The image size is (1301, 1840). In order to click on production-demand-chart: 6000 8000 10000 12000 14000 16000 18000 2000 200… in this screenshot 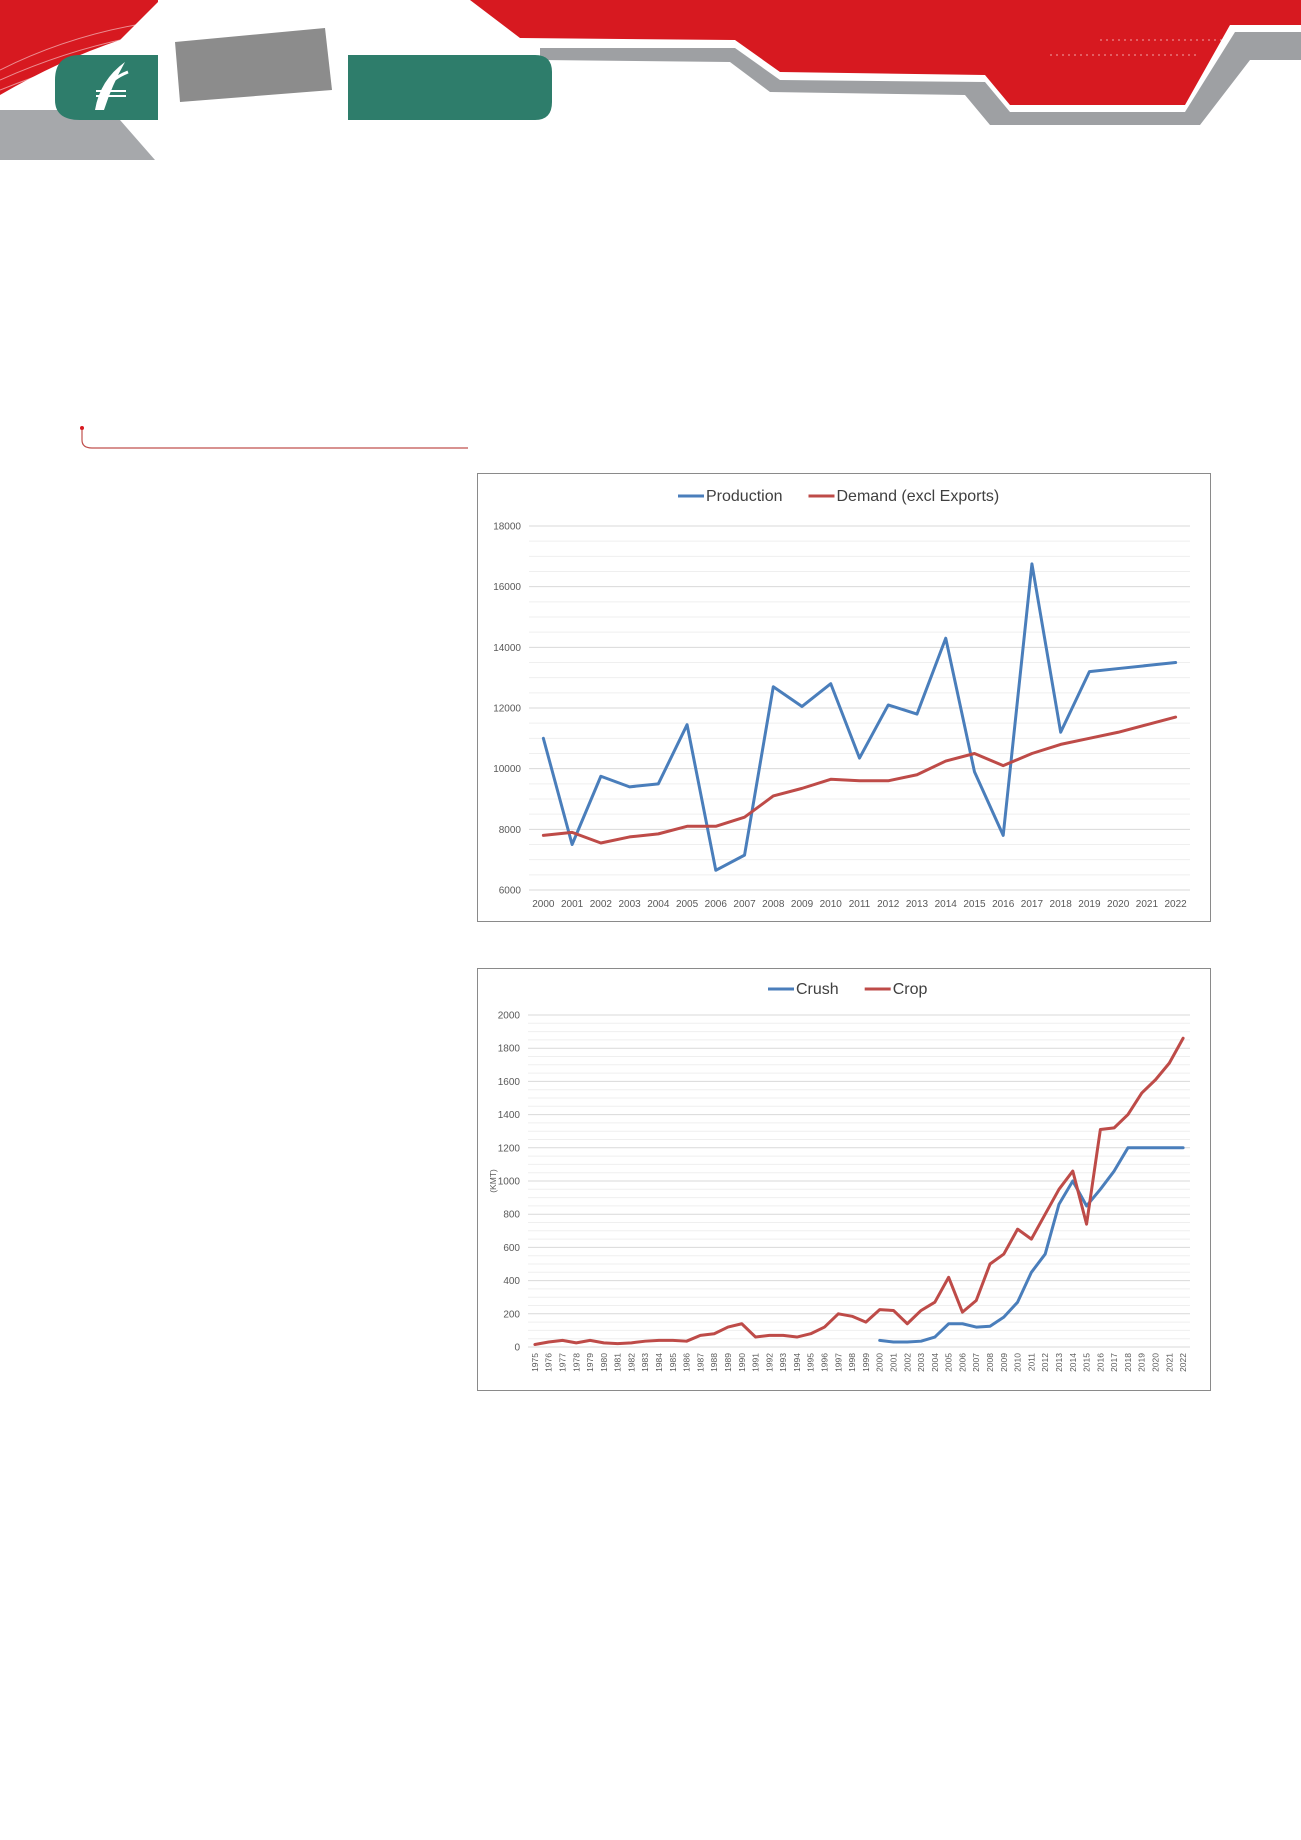, I will do `click(844, 697)`.